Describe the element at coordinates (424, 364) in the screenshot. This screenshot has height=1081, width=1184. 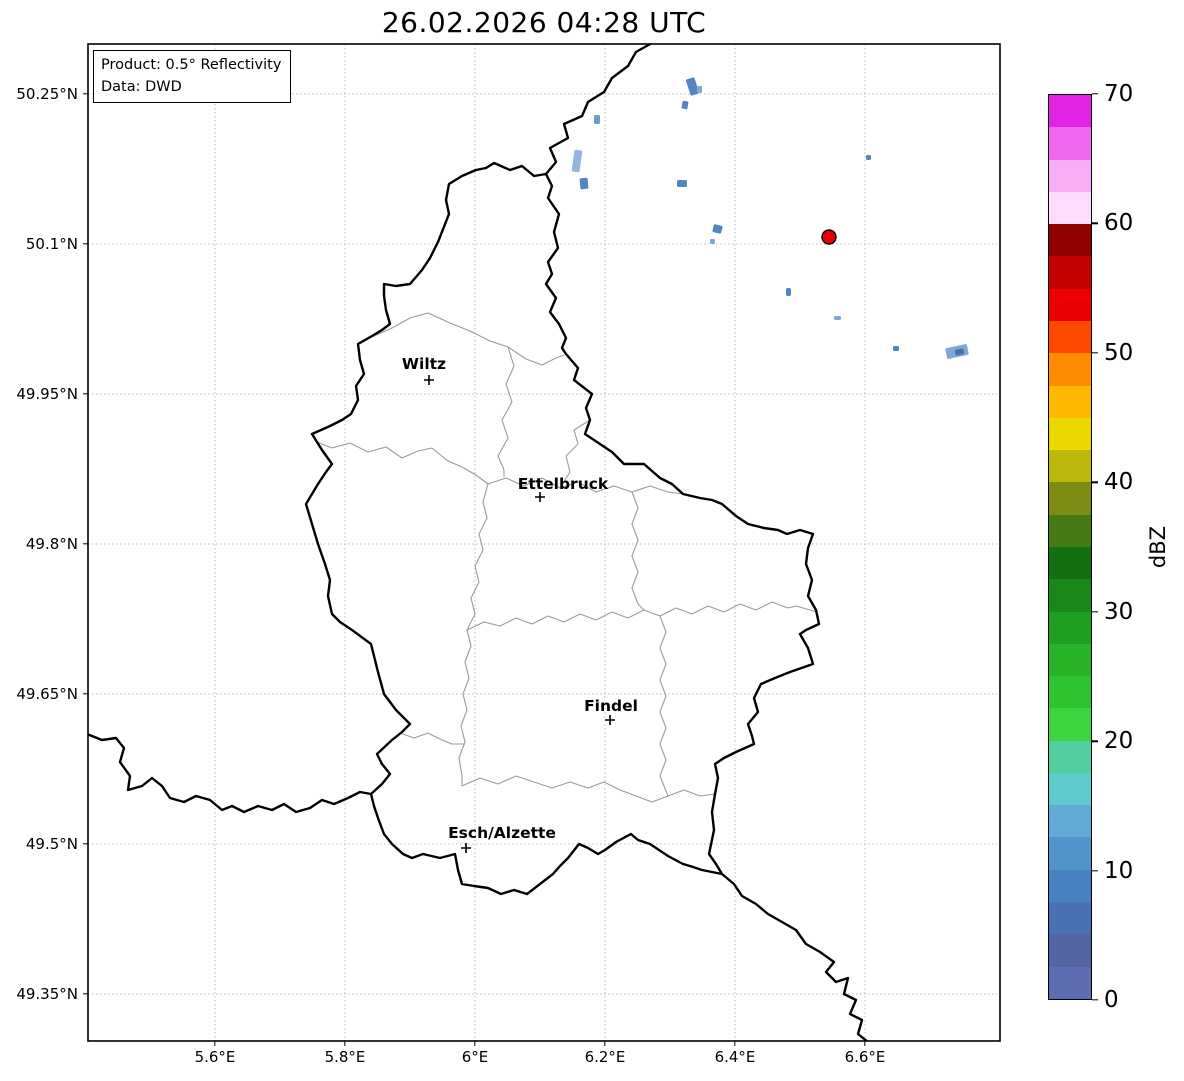
I see `city-label: Wiltz` at that location.